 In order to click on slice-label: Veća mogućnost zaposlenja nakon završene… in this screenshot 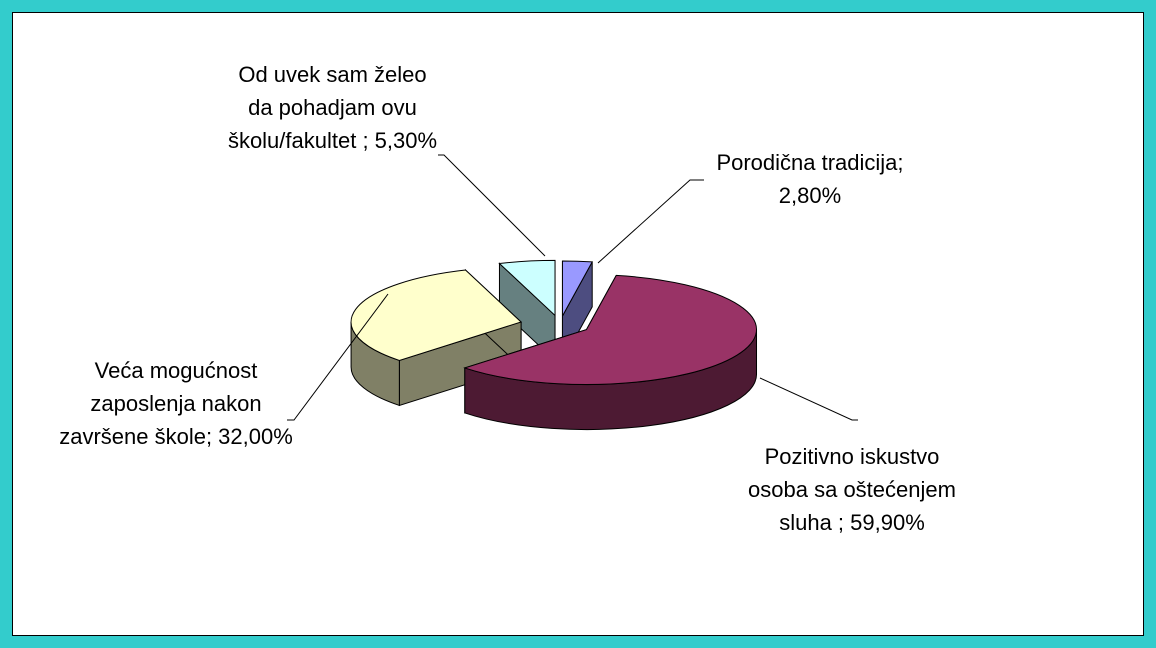, I will do `click(176, 403)`.